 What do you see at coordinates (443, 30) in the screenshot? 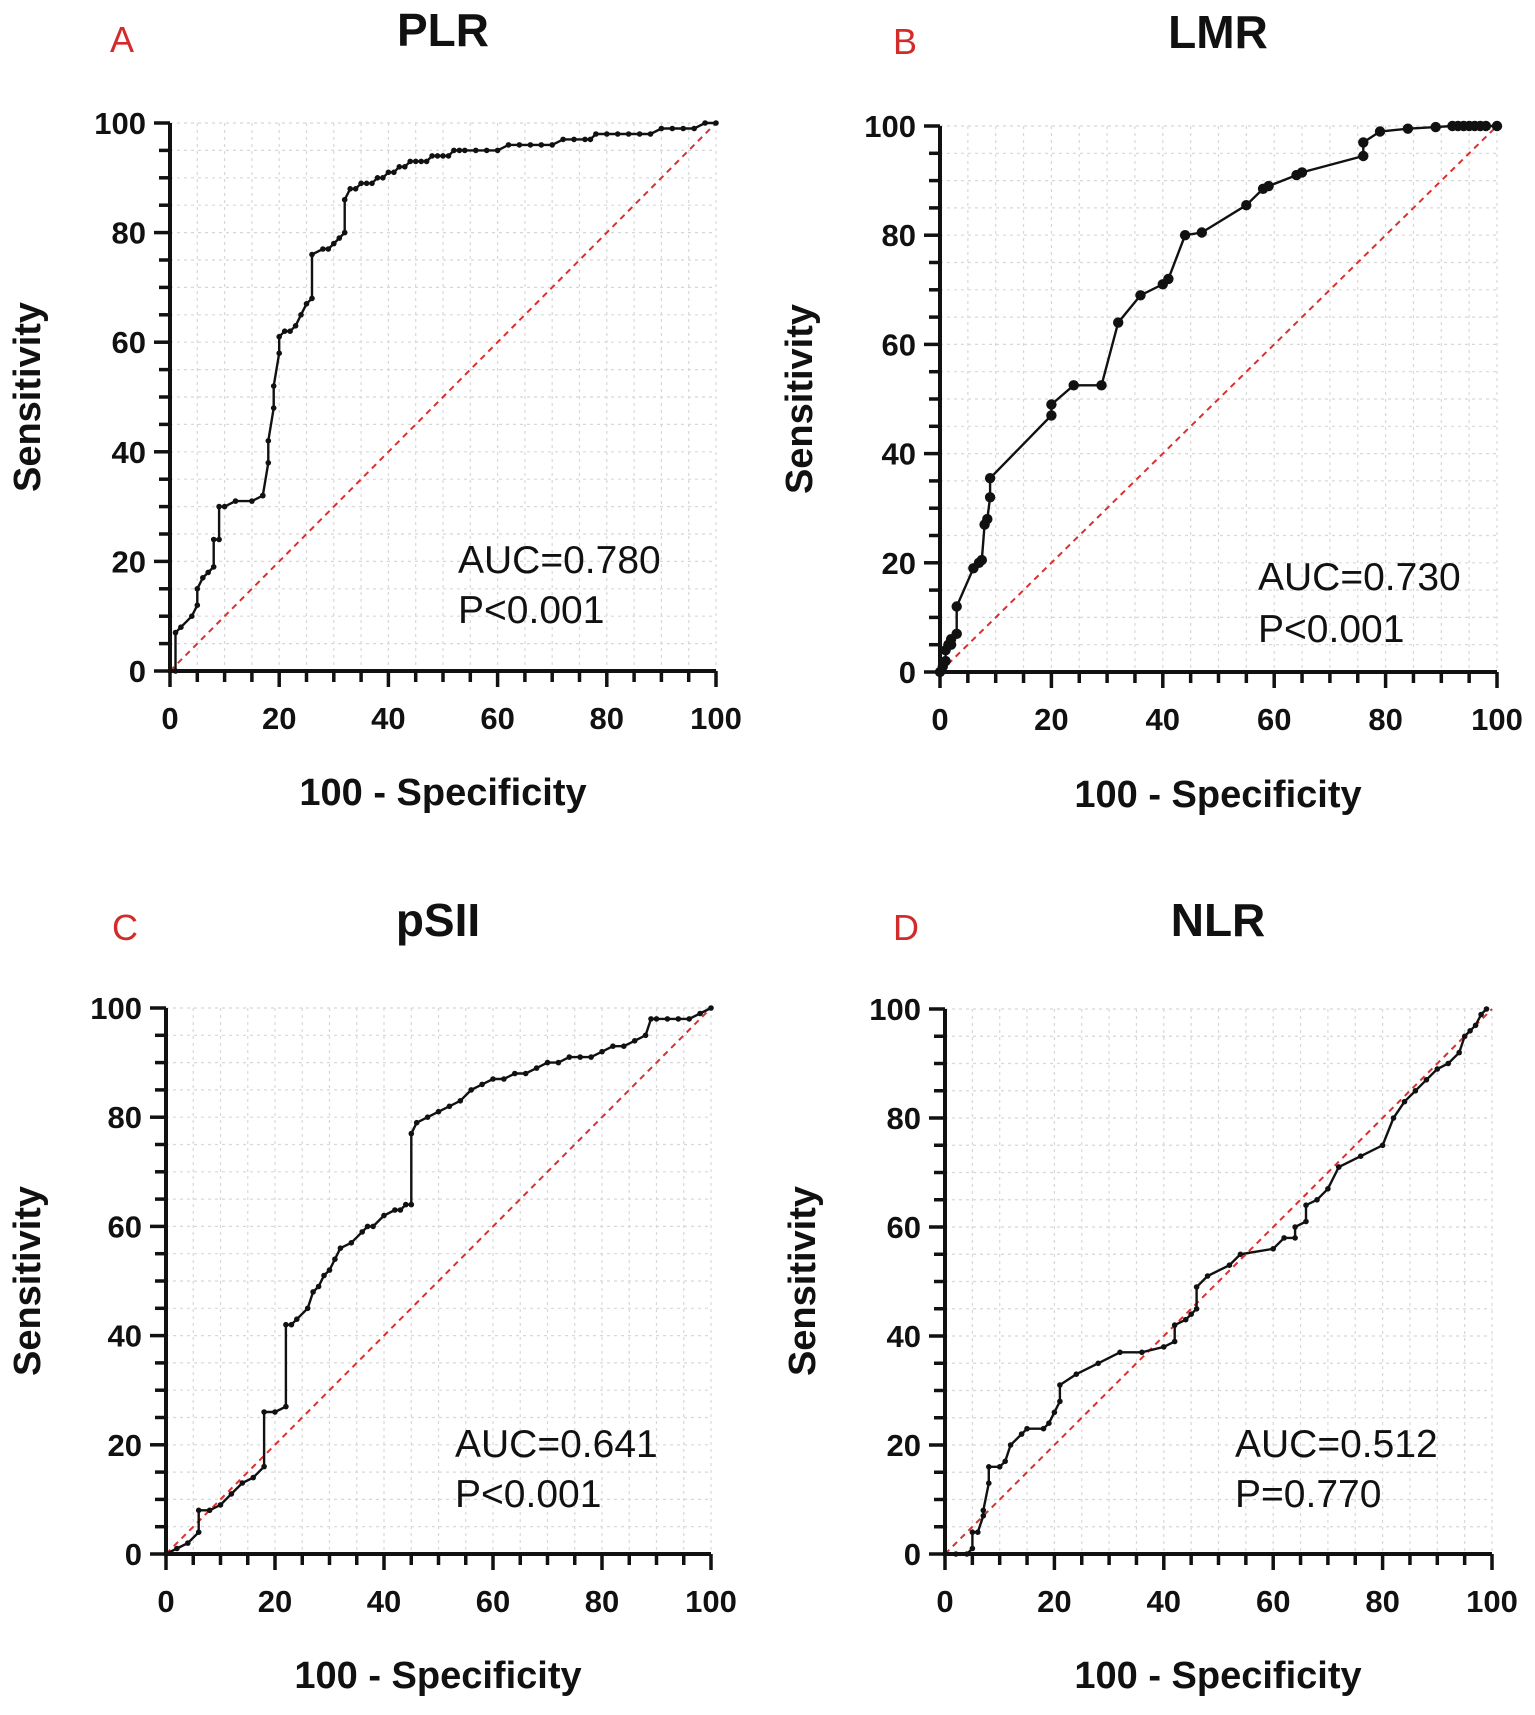
I see `chart-title: PLR` at bounding box center [443, 30].